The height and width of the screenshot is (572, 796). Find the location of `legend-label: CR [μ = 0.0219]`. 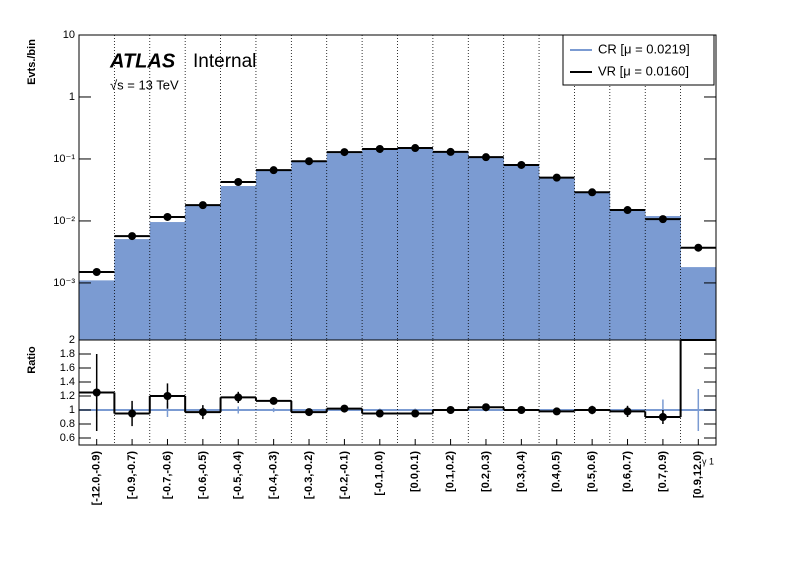

legend-label: CR [μ = 0.0219] is located at coordinates (644, 48).